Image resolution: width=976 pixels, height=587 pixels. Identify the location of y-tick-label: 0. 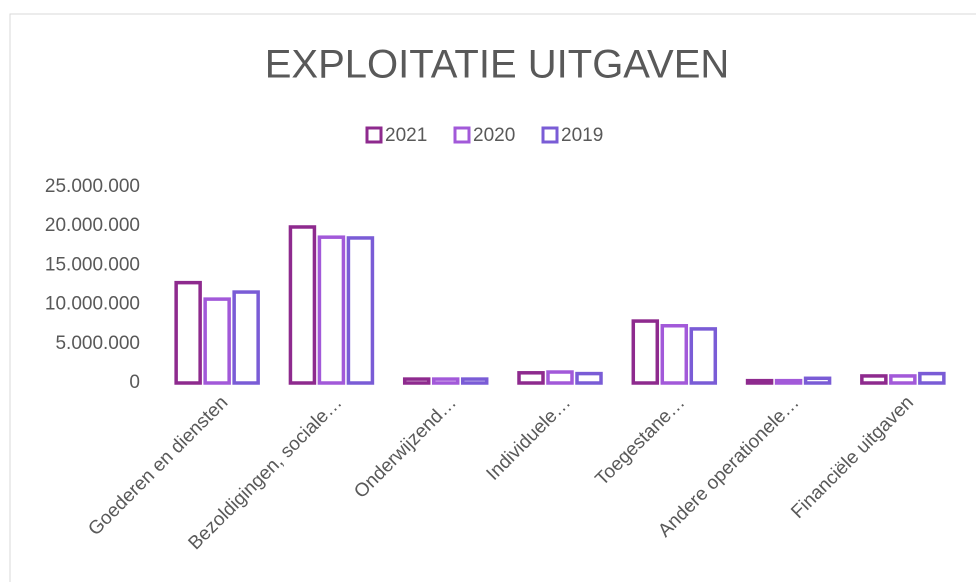
(134, 382).